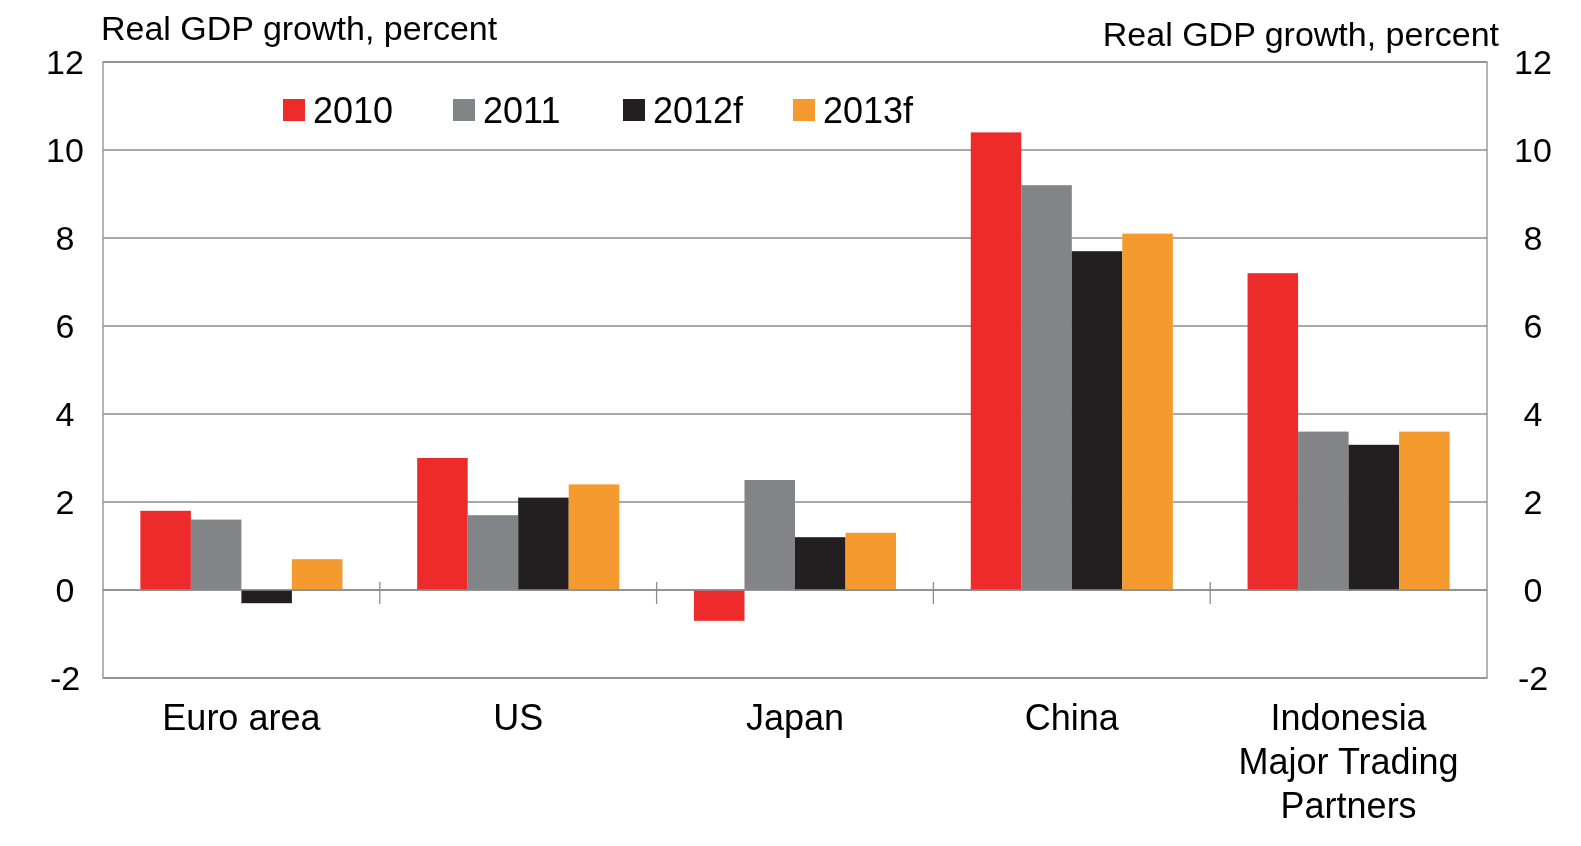  Describe the element at coordinates (518, 717) in the screenshot. I see `x-tick-label: US` at that location.